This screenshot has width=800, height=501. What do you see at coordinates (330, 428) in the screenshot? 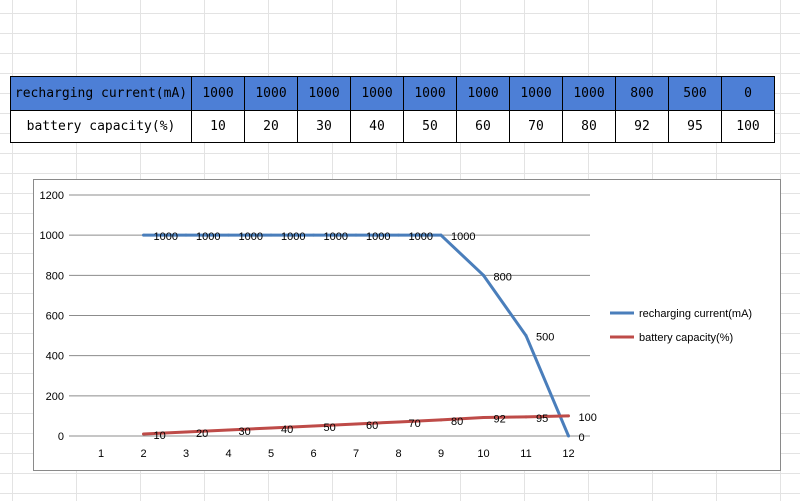
I see `data-label: 50` at bounding box center [330, 428].